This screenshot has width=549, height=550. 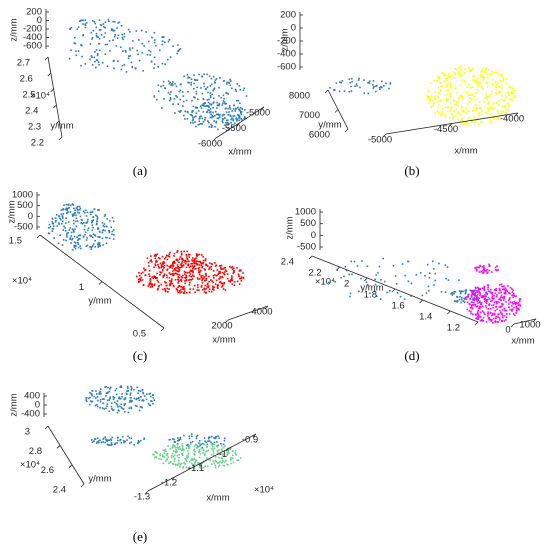 I want to click on x-tick-label: -5500, so click(x=234, y=128).